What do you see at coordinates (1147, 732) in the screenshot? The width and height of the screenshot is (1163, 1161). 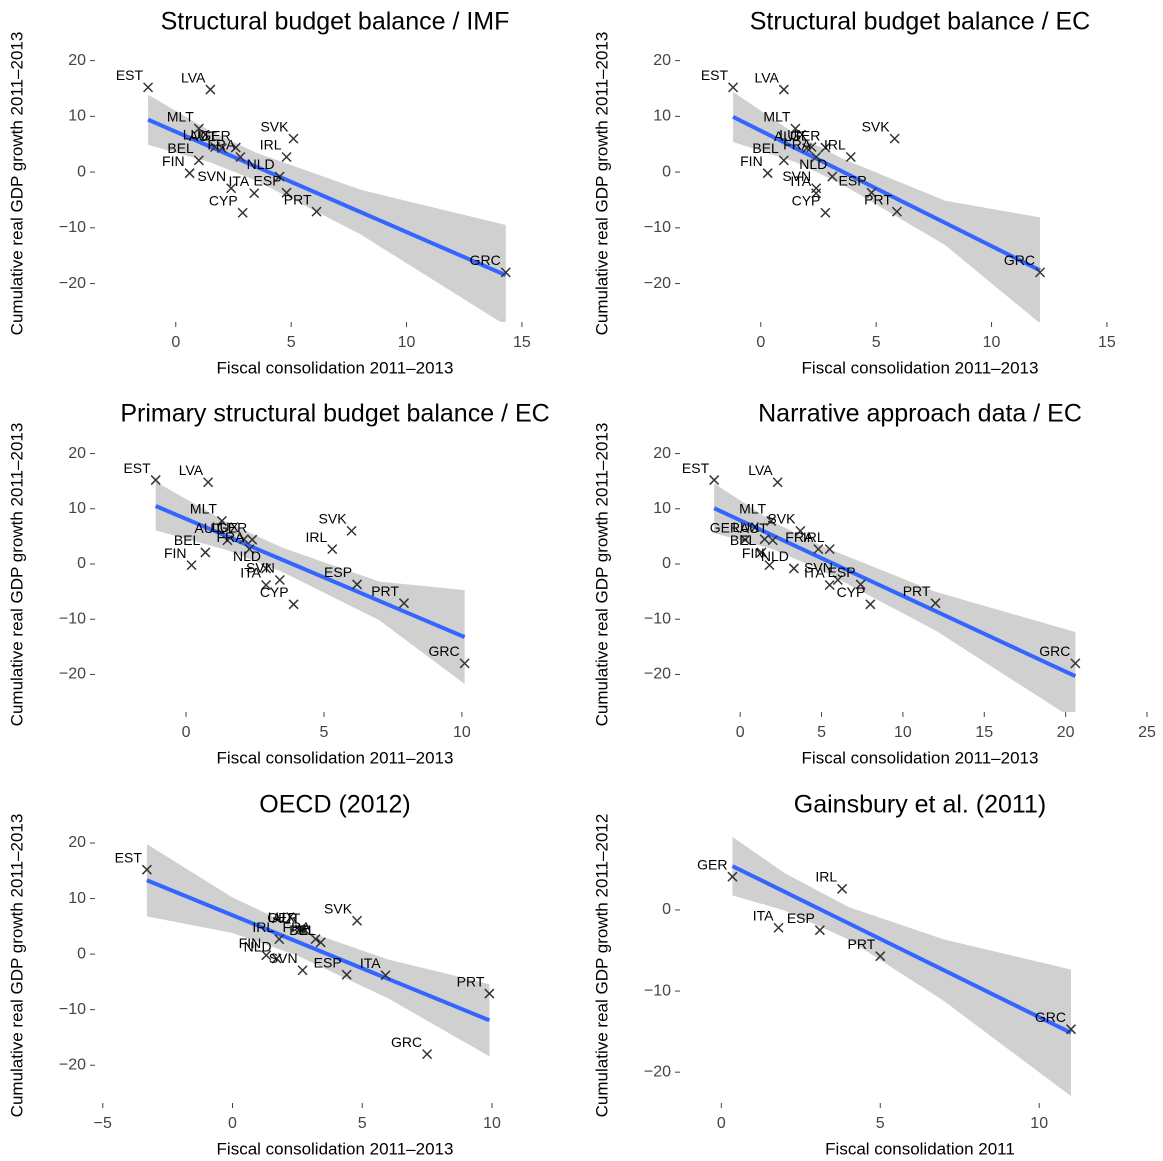 I see `x-tick-label: 25` at bounding box center [1147, 732].